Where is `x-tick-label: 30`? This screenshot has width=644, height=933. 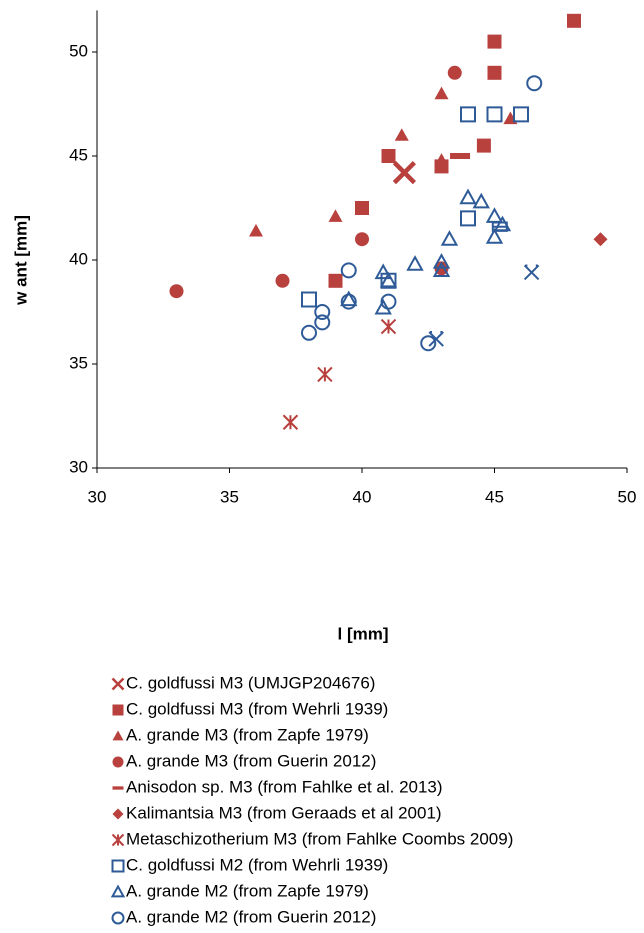
x-tick-label: 30 is located at coordinates (97, 496).